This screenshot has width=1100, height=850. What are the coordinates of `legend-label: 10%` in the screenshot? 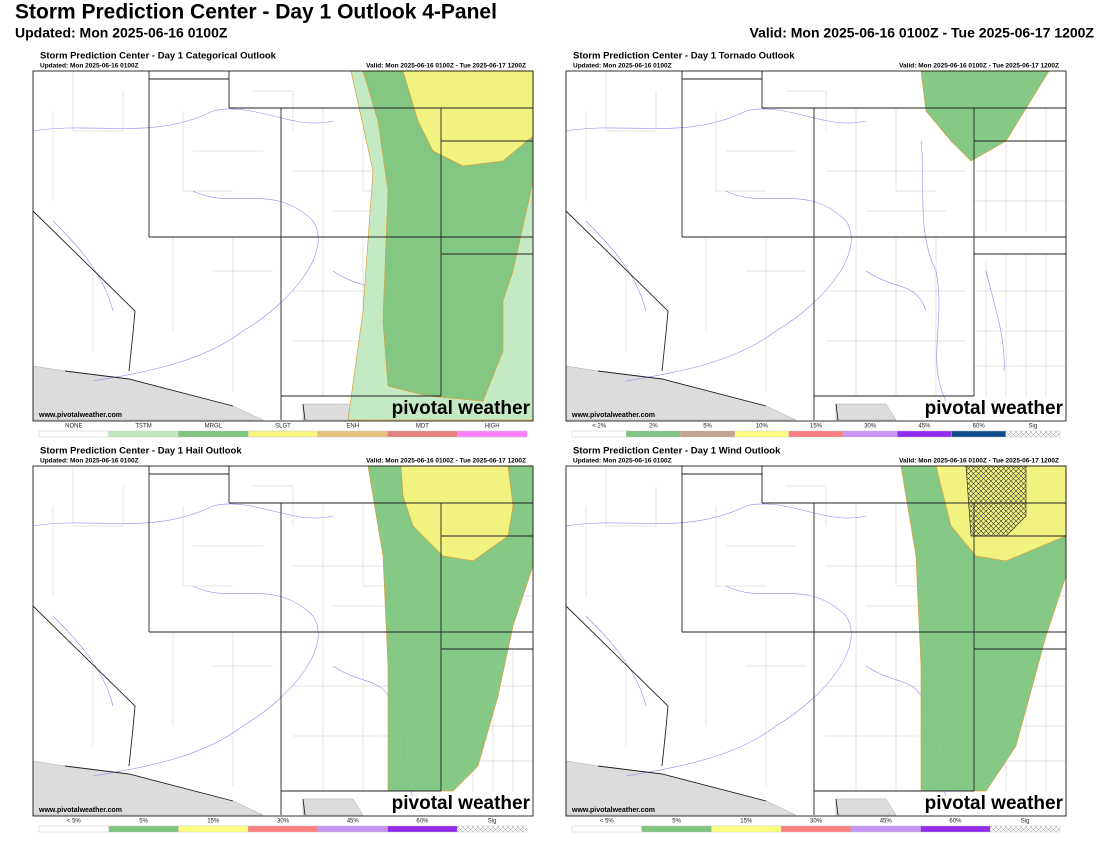 It's located at (762, 427).